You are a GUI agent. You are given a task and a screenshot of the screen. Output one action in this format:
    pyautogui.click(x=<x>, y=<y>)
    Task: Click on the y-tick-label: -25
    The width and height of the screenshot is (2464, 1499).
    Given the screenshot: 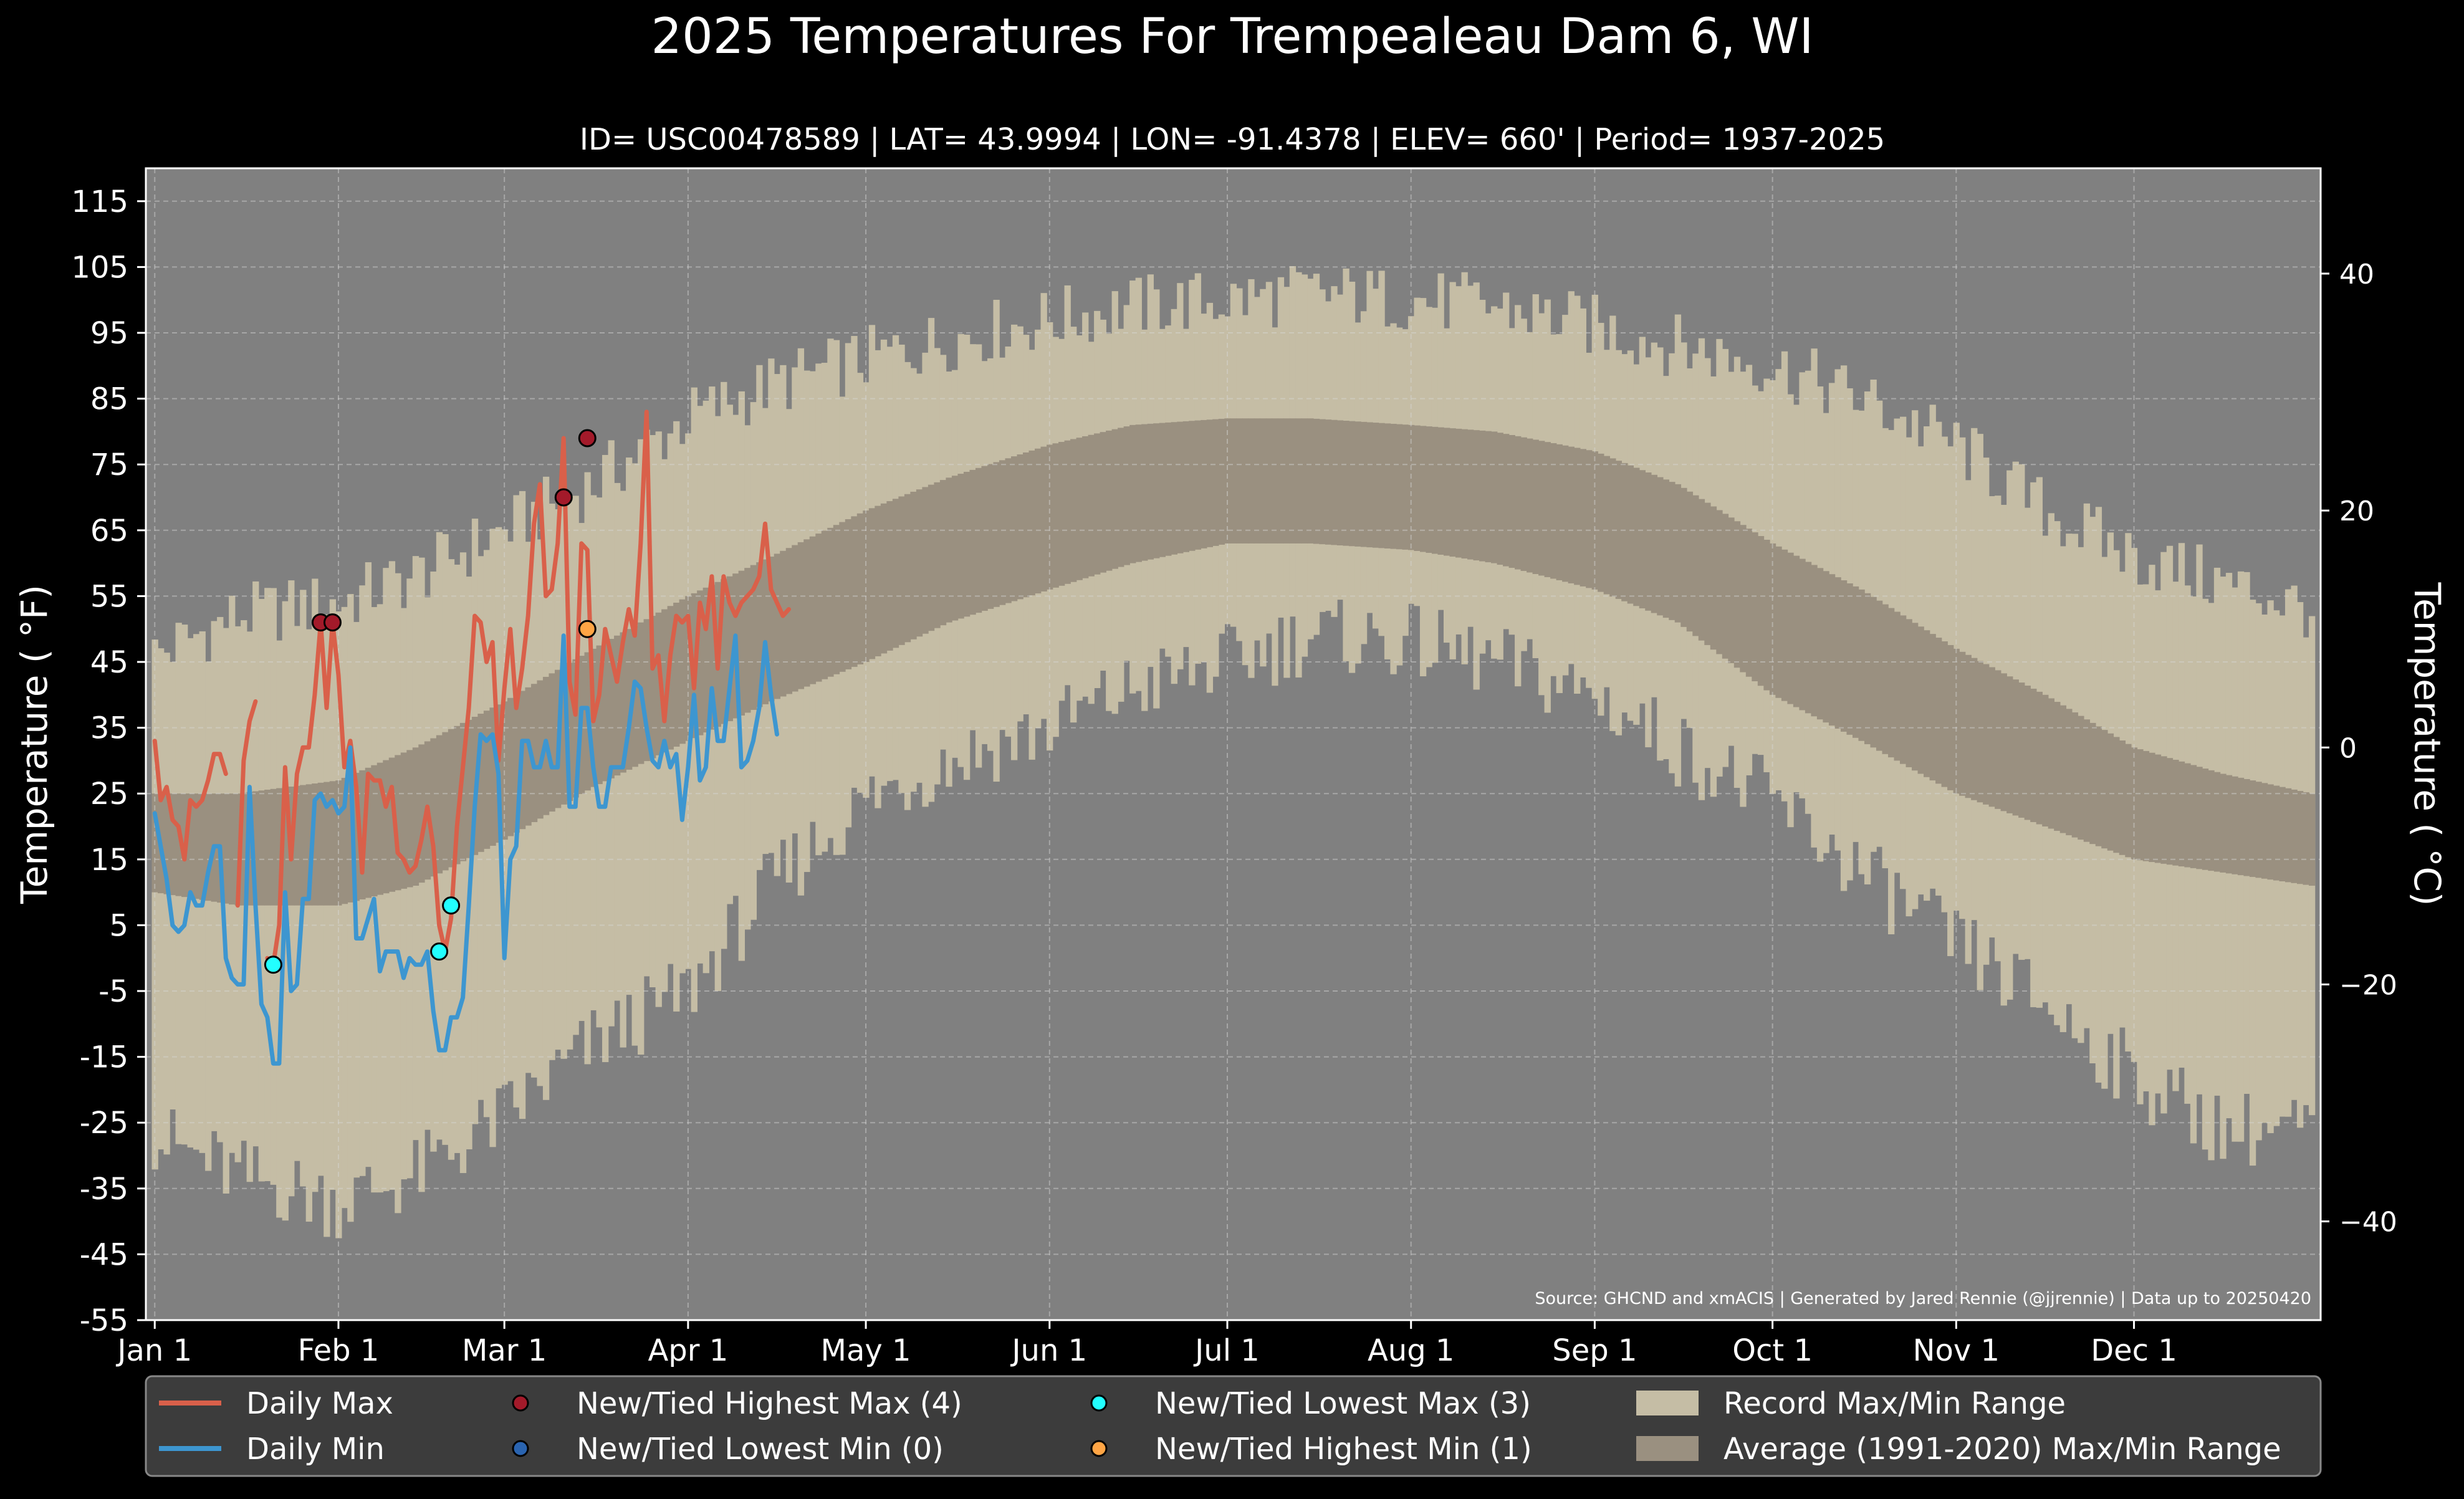 What is the action you would take?
    pyautogui.click(x=104, y=1123)
    